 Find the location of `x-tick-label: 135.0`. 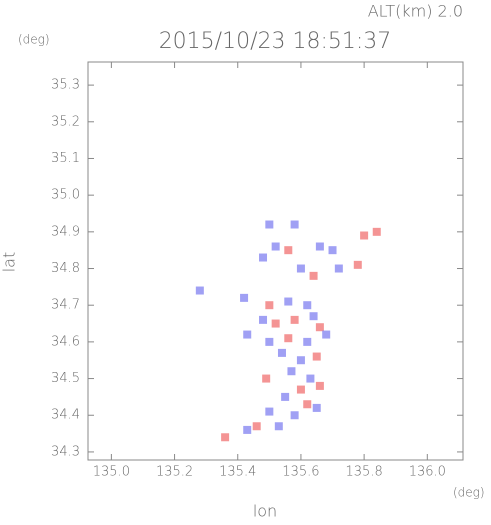

x-tick-label: 135.0 is located at coordinates (111, 472).